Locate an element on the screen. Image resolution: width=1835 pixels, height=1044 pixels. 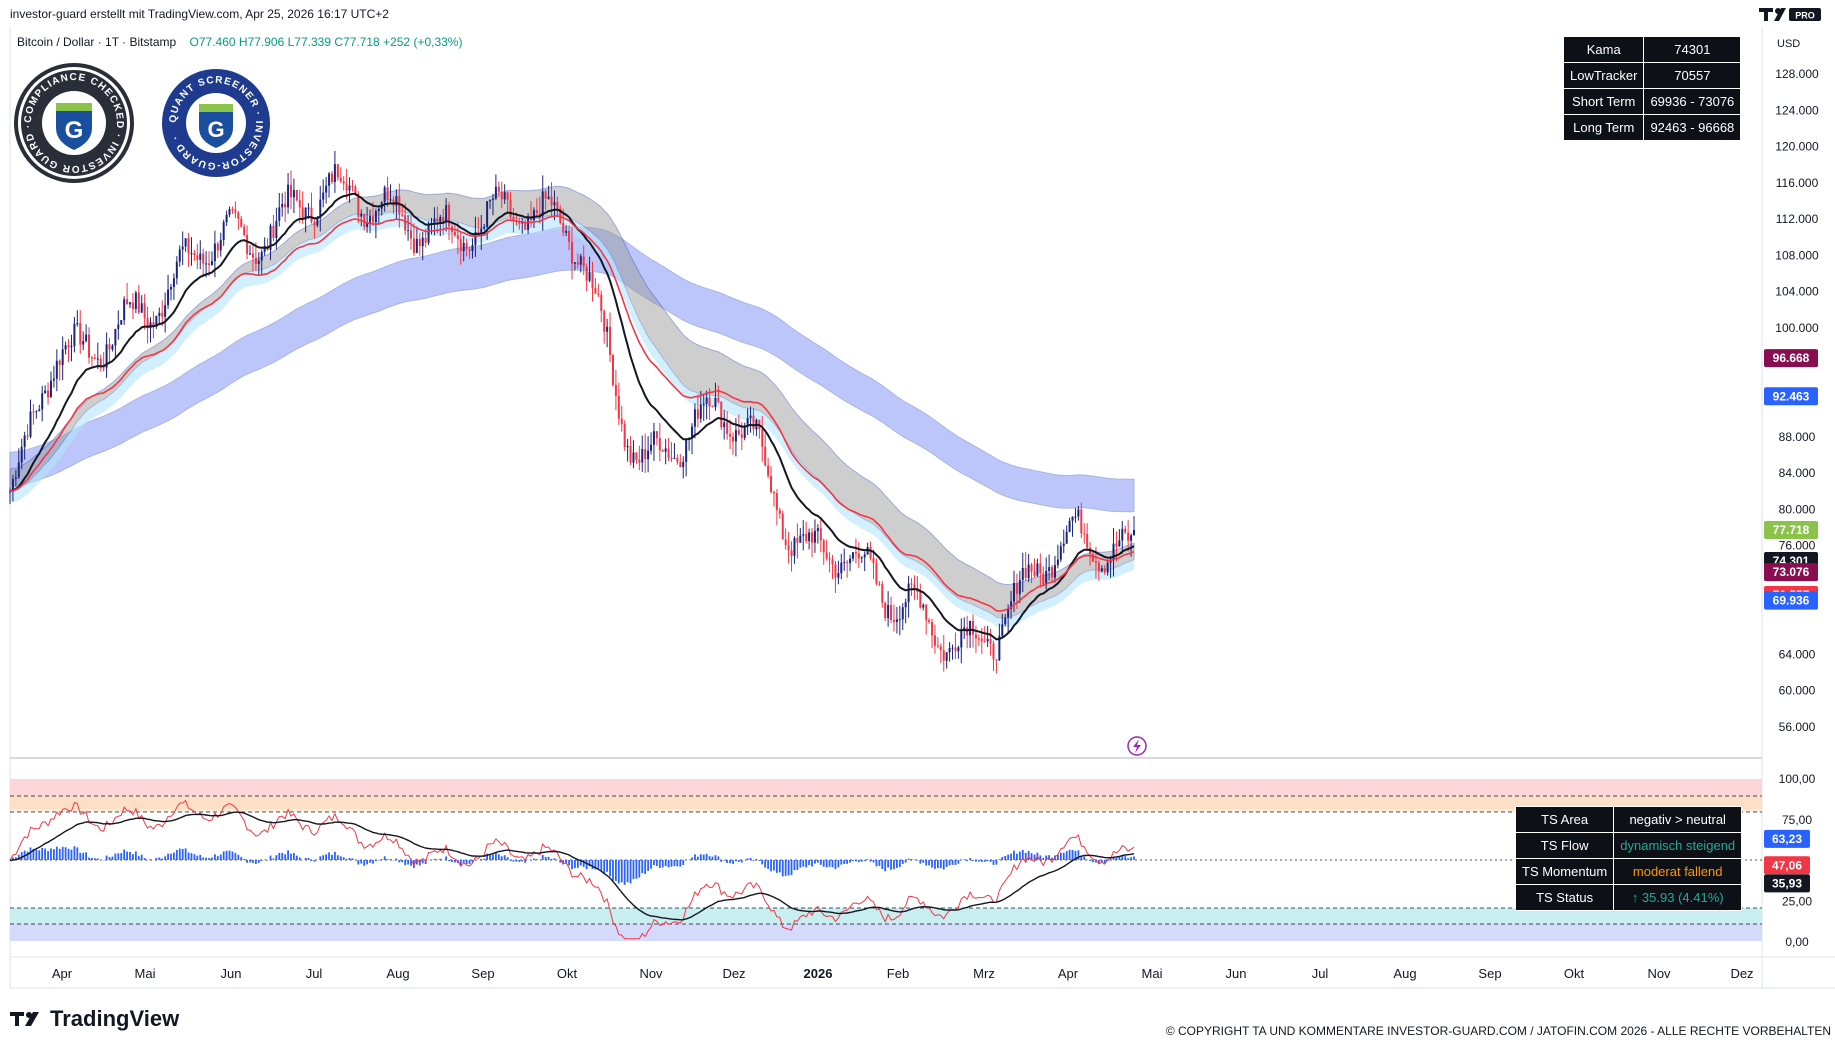
levels-row: Short Term 69936 - 73076 is located at coordinates (1652, 101).